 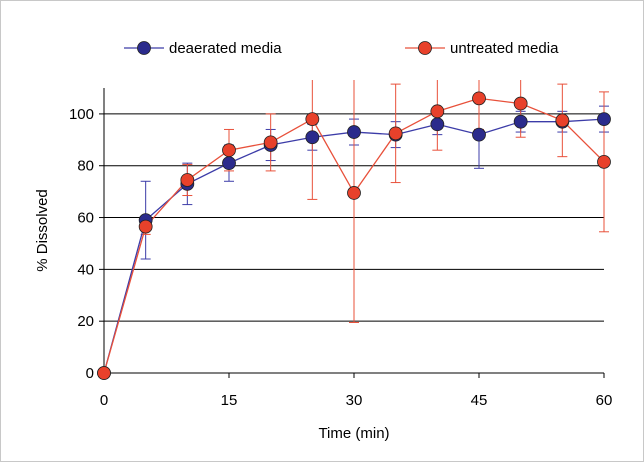 I want to click on y-tick-label: 20, so click(x=85, y=321).